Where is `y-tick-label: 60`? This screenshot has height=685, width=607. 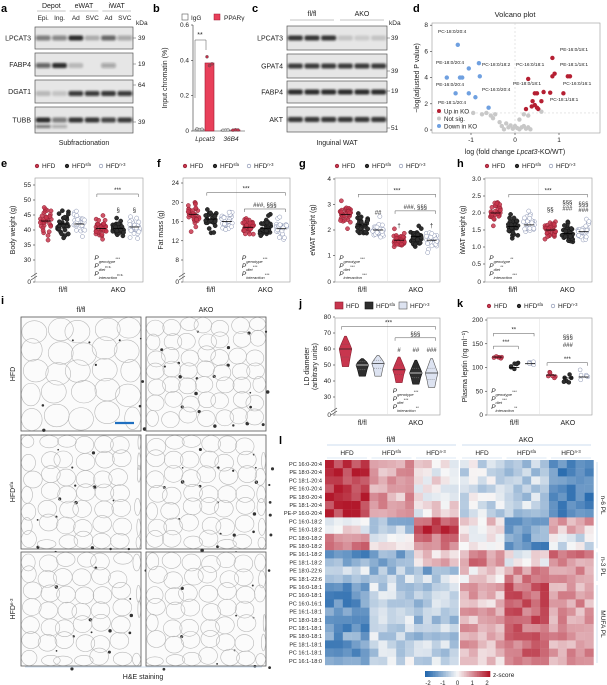 y-tick-label: 60 is located at coordinates (328, 349).